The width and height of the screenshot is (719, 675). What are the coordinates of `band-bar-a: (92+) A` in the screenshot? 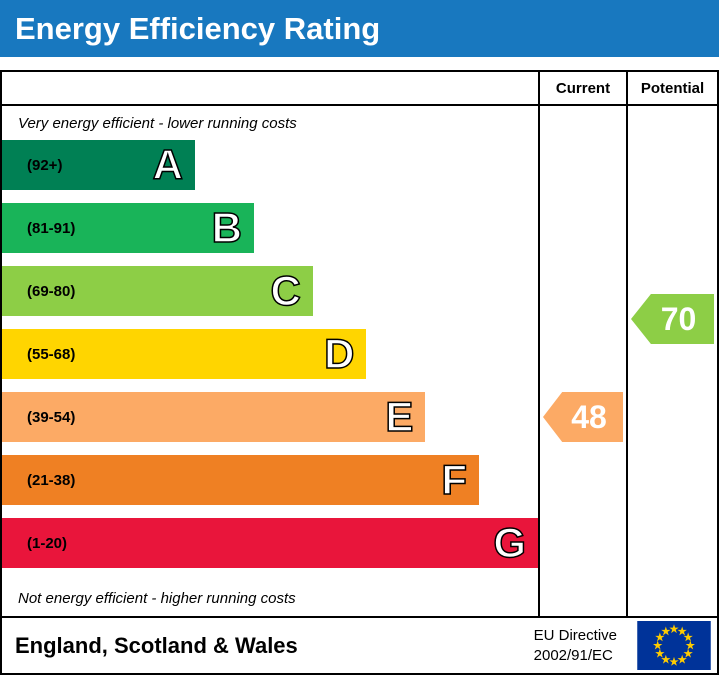 It's located at (98, 165).